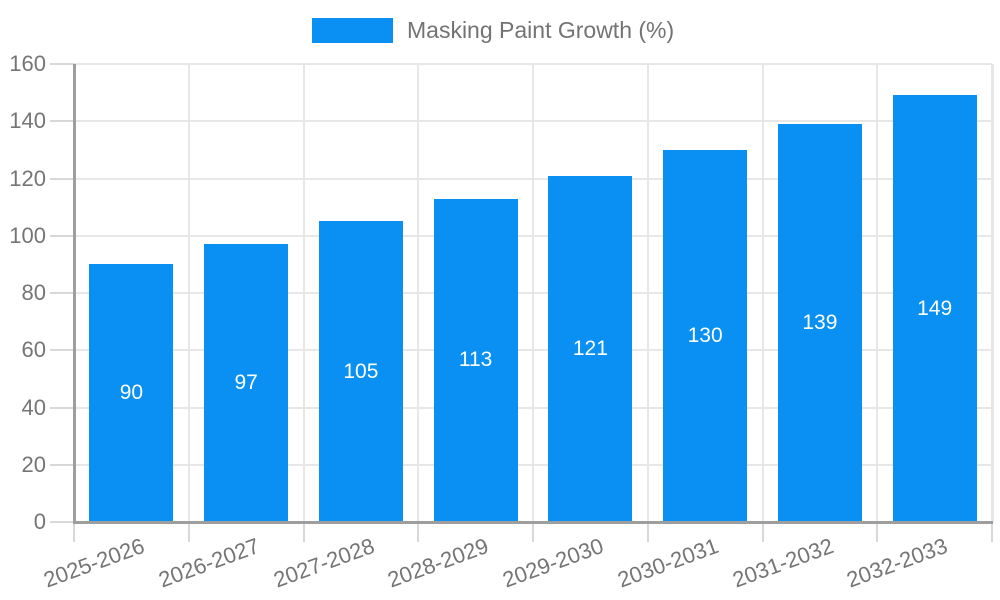  Describe the element at coordinates (33, 350) in the screenshot. I see `y-axis-label: 60` at that location.